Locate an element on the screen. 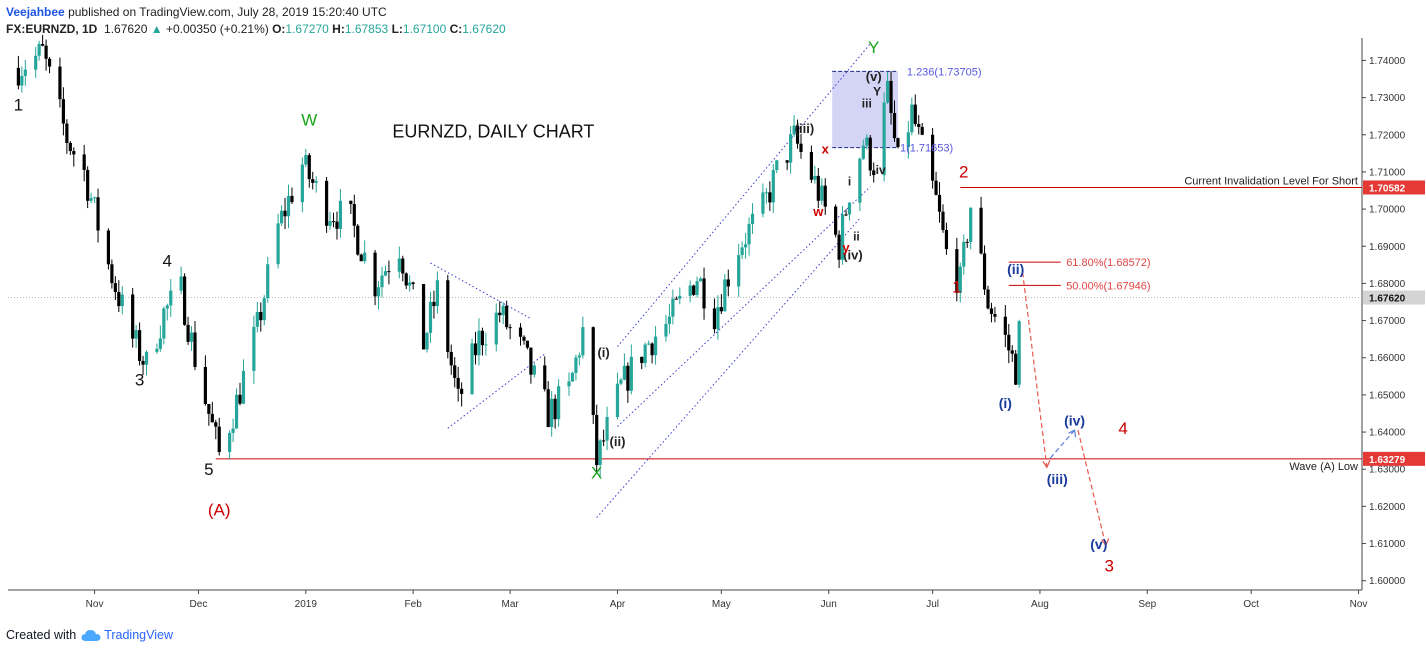  footer: Created with TradingView is located at coordinates (89, 635).